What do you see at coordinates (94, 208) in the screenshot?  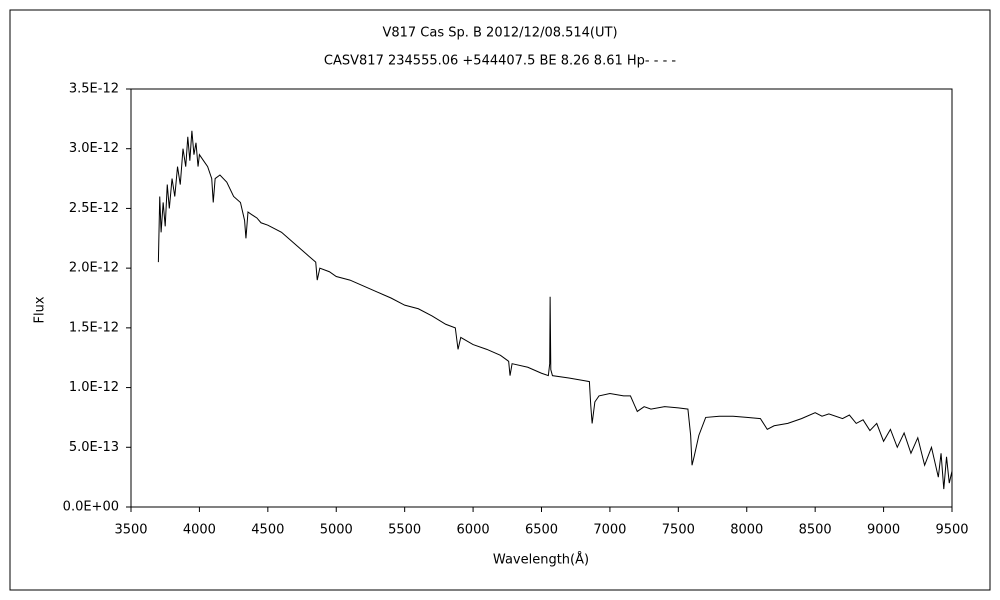 I see `y-tick-label: 2.5E-12` at bounding box center [94, 208].